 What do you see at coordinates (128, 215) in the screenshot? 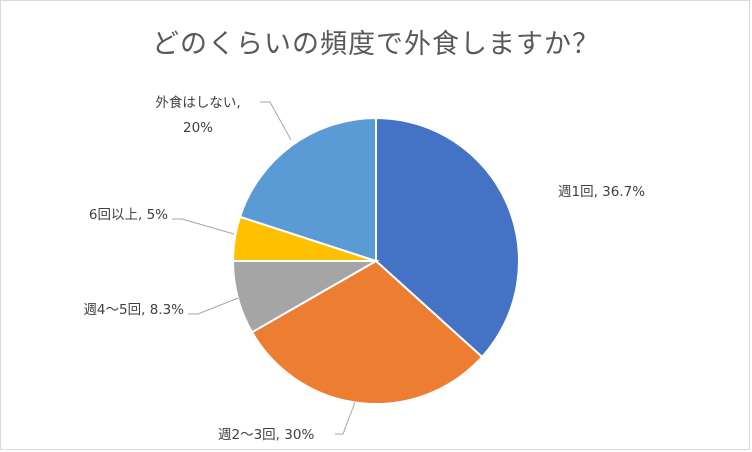
I see `data-label-4: 6回以上, 5%` at bounding box center [128, 215].